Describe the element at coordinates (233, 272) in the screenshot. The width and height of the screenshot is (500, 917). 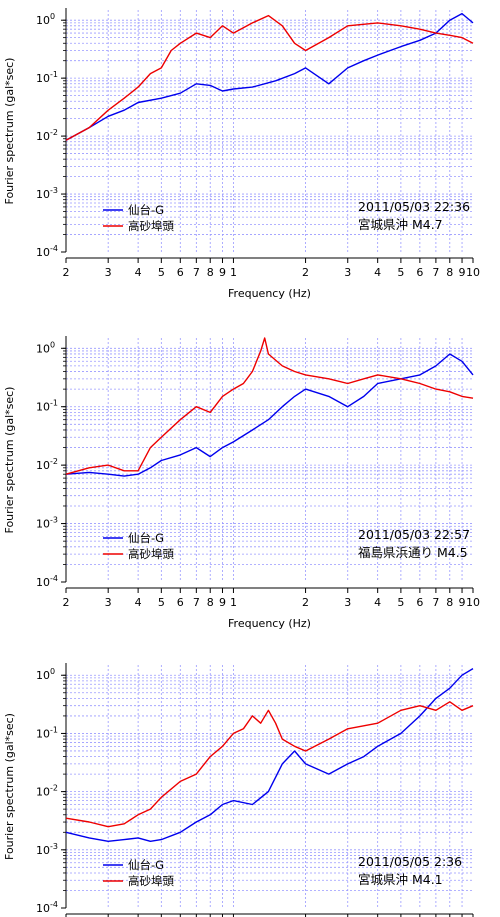
I see `chart1-x-tick-label: 1` at that location.